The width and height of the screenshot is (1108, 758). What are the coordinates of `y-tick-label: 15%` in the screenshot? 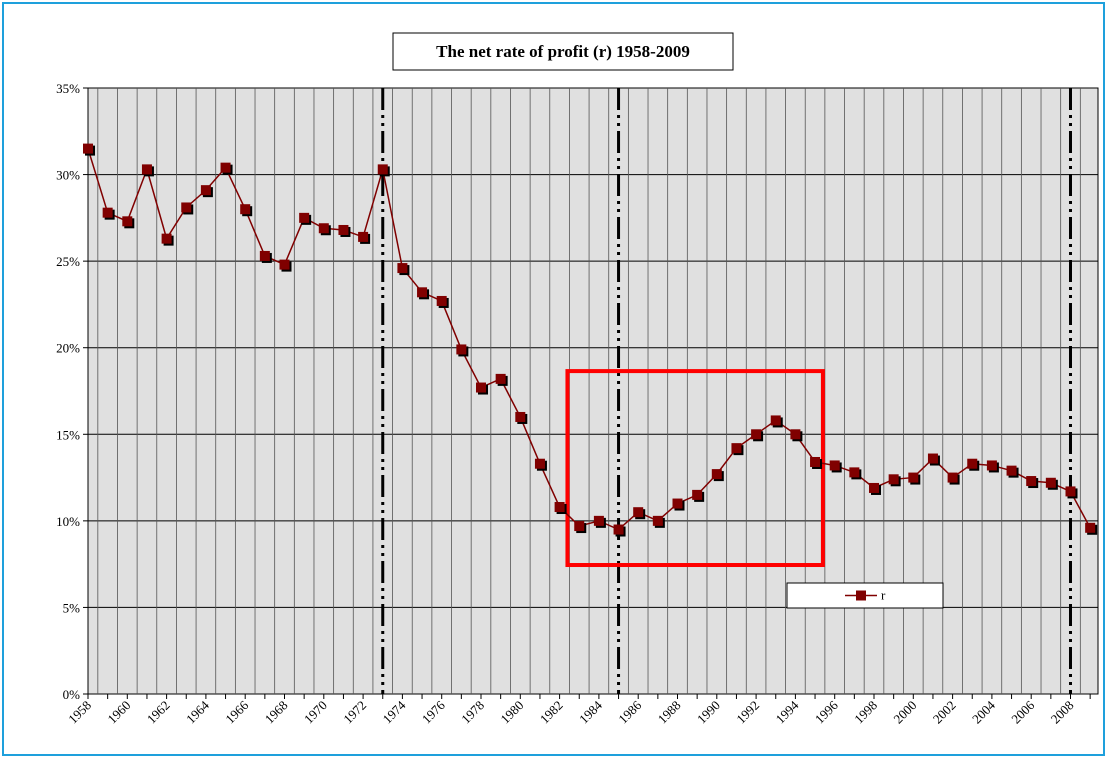 It's located at (68, 434).